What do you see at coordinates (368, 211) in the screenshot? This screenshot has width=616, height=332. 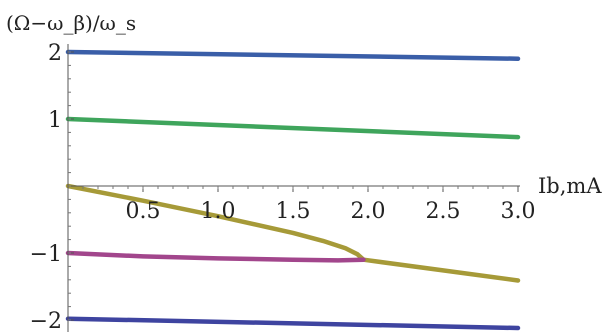 I see `x-tick-label: 2.0` at bounding box center [368, 211].